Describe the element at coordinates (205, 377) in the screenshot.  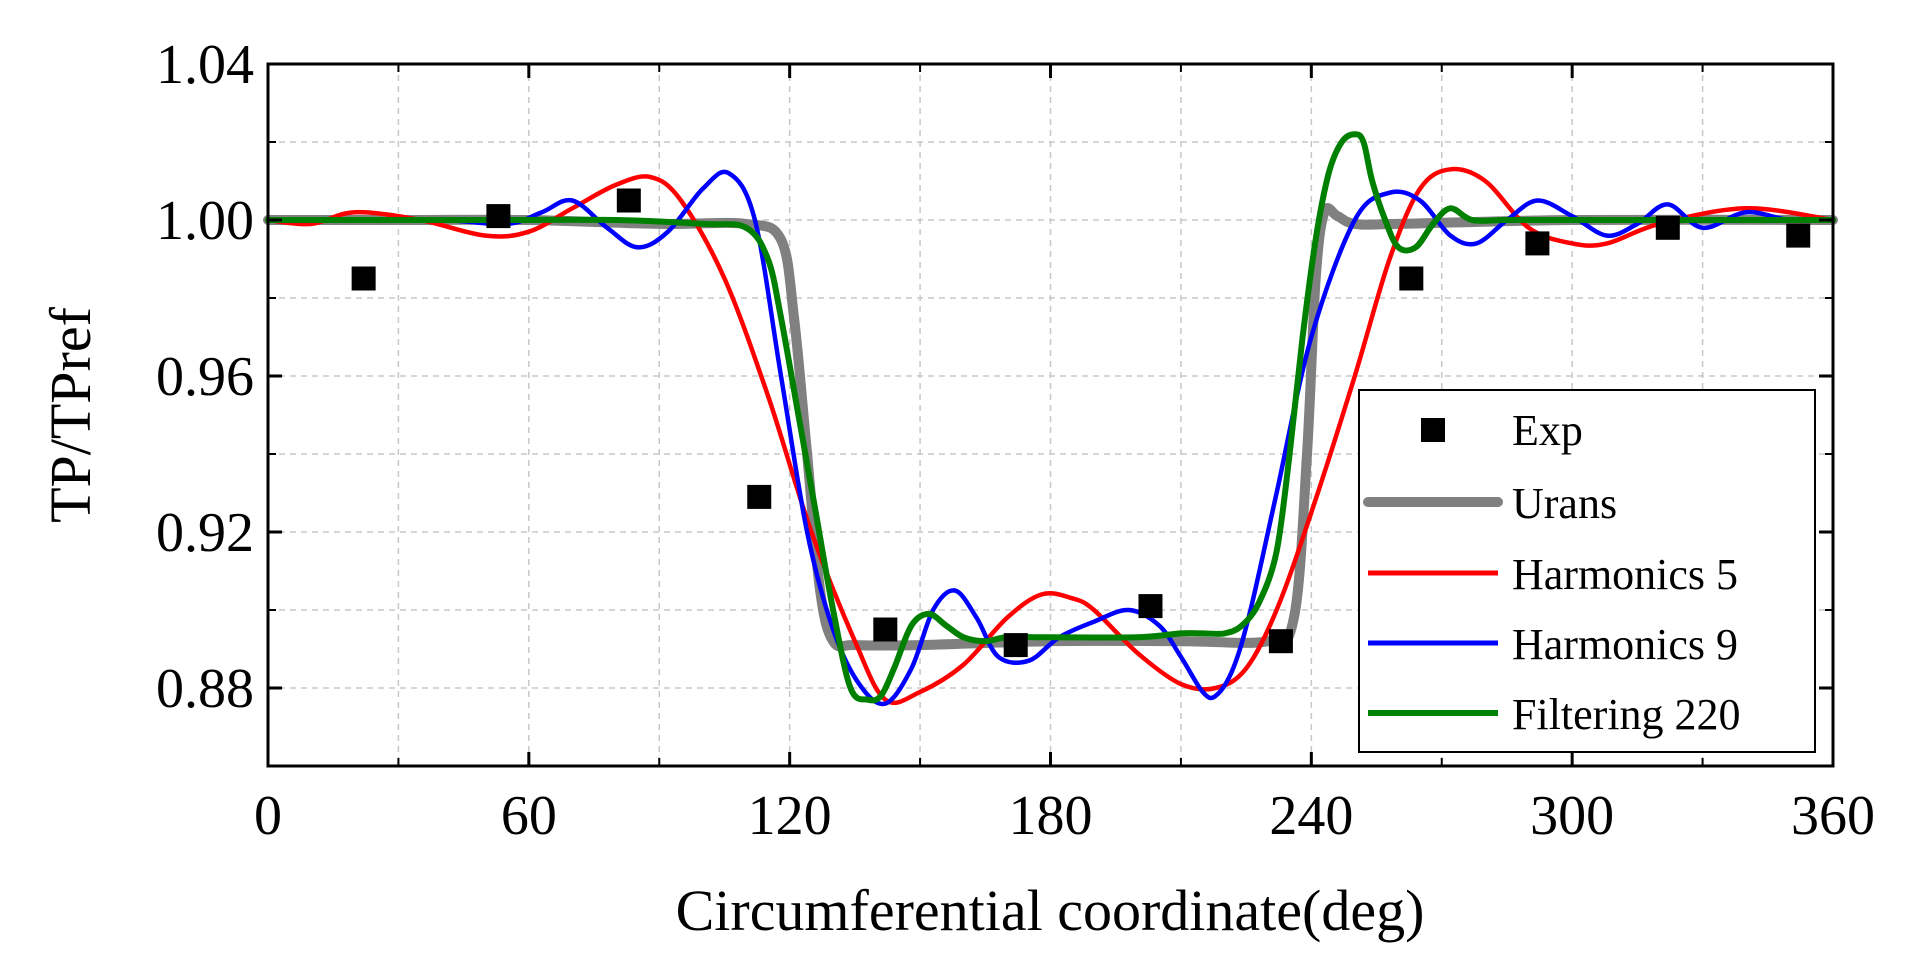
I see `y-tick-label: 0.96` at that location.